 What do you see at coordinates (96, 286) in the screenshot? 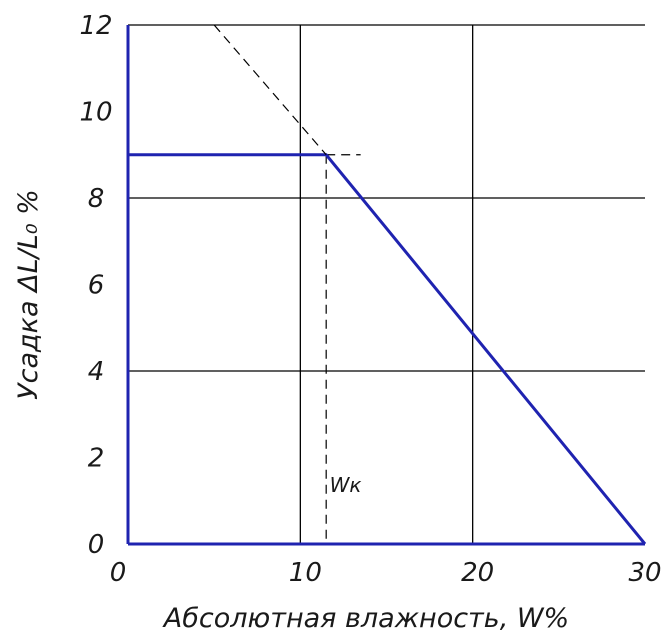
I see `y-tick-label-6: 6` at bounding box center [96, 286].